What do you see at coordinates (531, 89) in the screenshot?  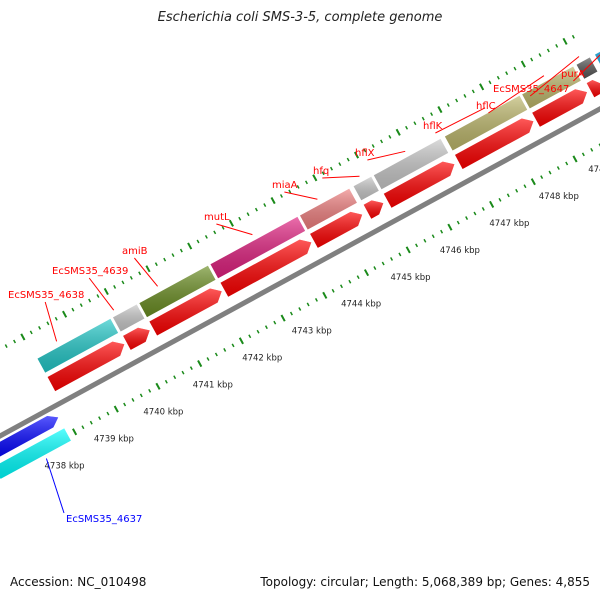 I see `gene-label: EcSMS35_4647` at bounding box center [531, 89].